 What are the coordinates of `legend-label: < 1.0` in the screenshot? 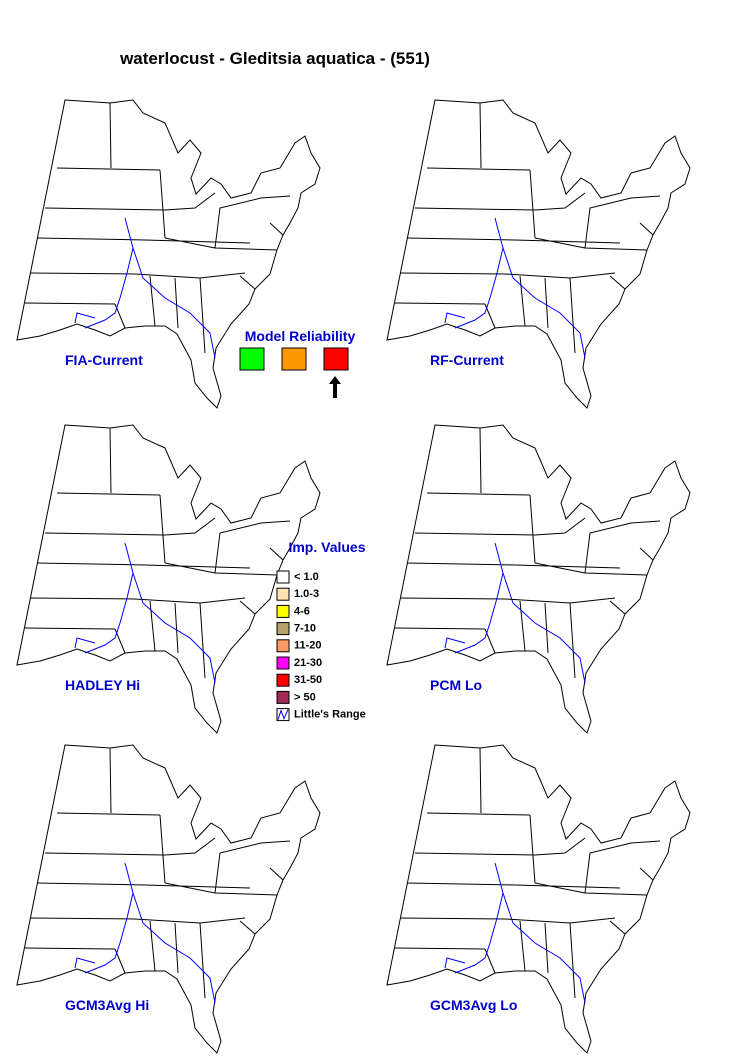 It's located at (306, 577).